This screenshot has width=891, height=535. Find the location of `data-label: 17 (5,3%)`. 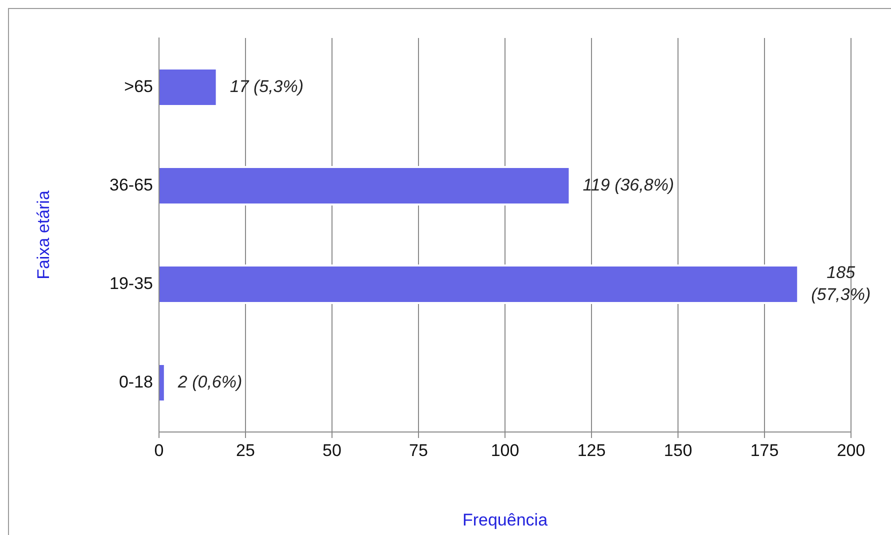

data-label: 17 (5,3%) is located at coordinates (267, 86).